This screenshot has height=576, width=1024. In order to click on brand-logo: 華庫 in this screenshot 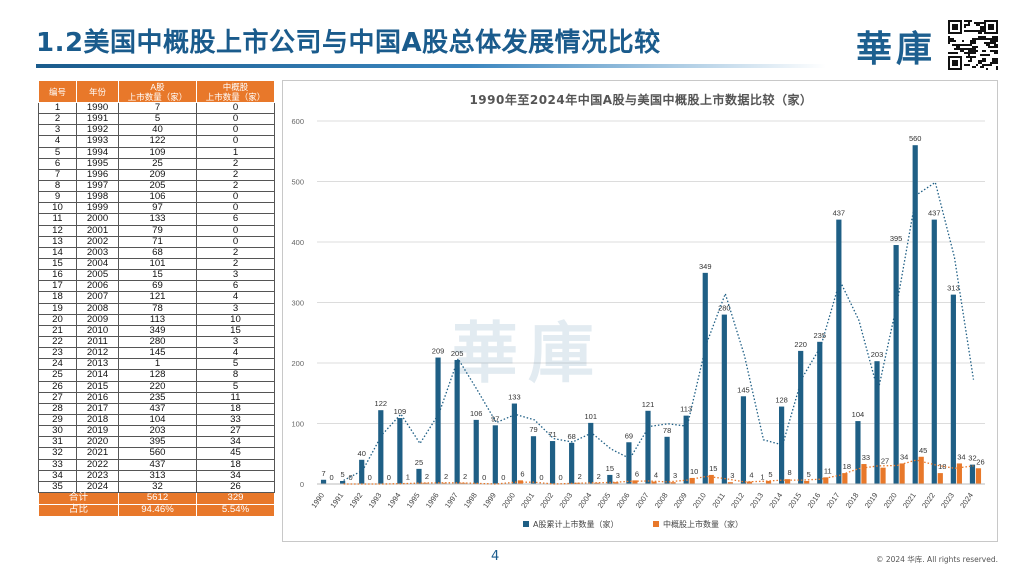, I will do `click(896, 49)`.